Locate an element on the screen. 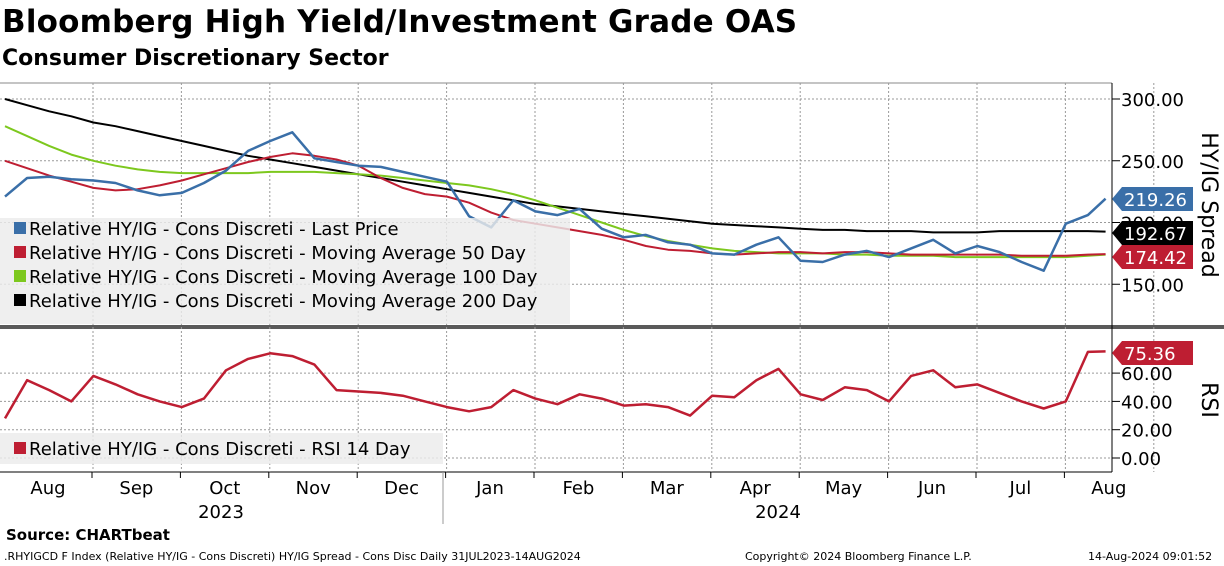  last-value-tag-text: 219.26 is located at coordinates (1155, 200).